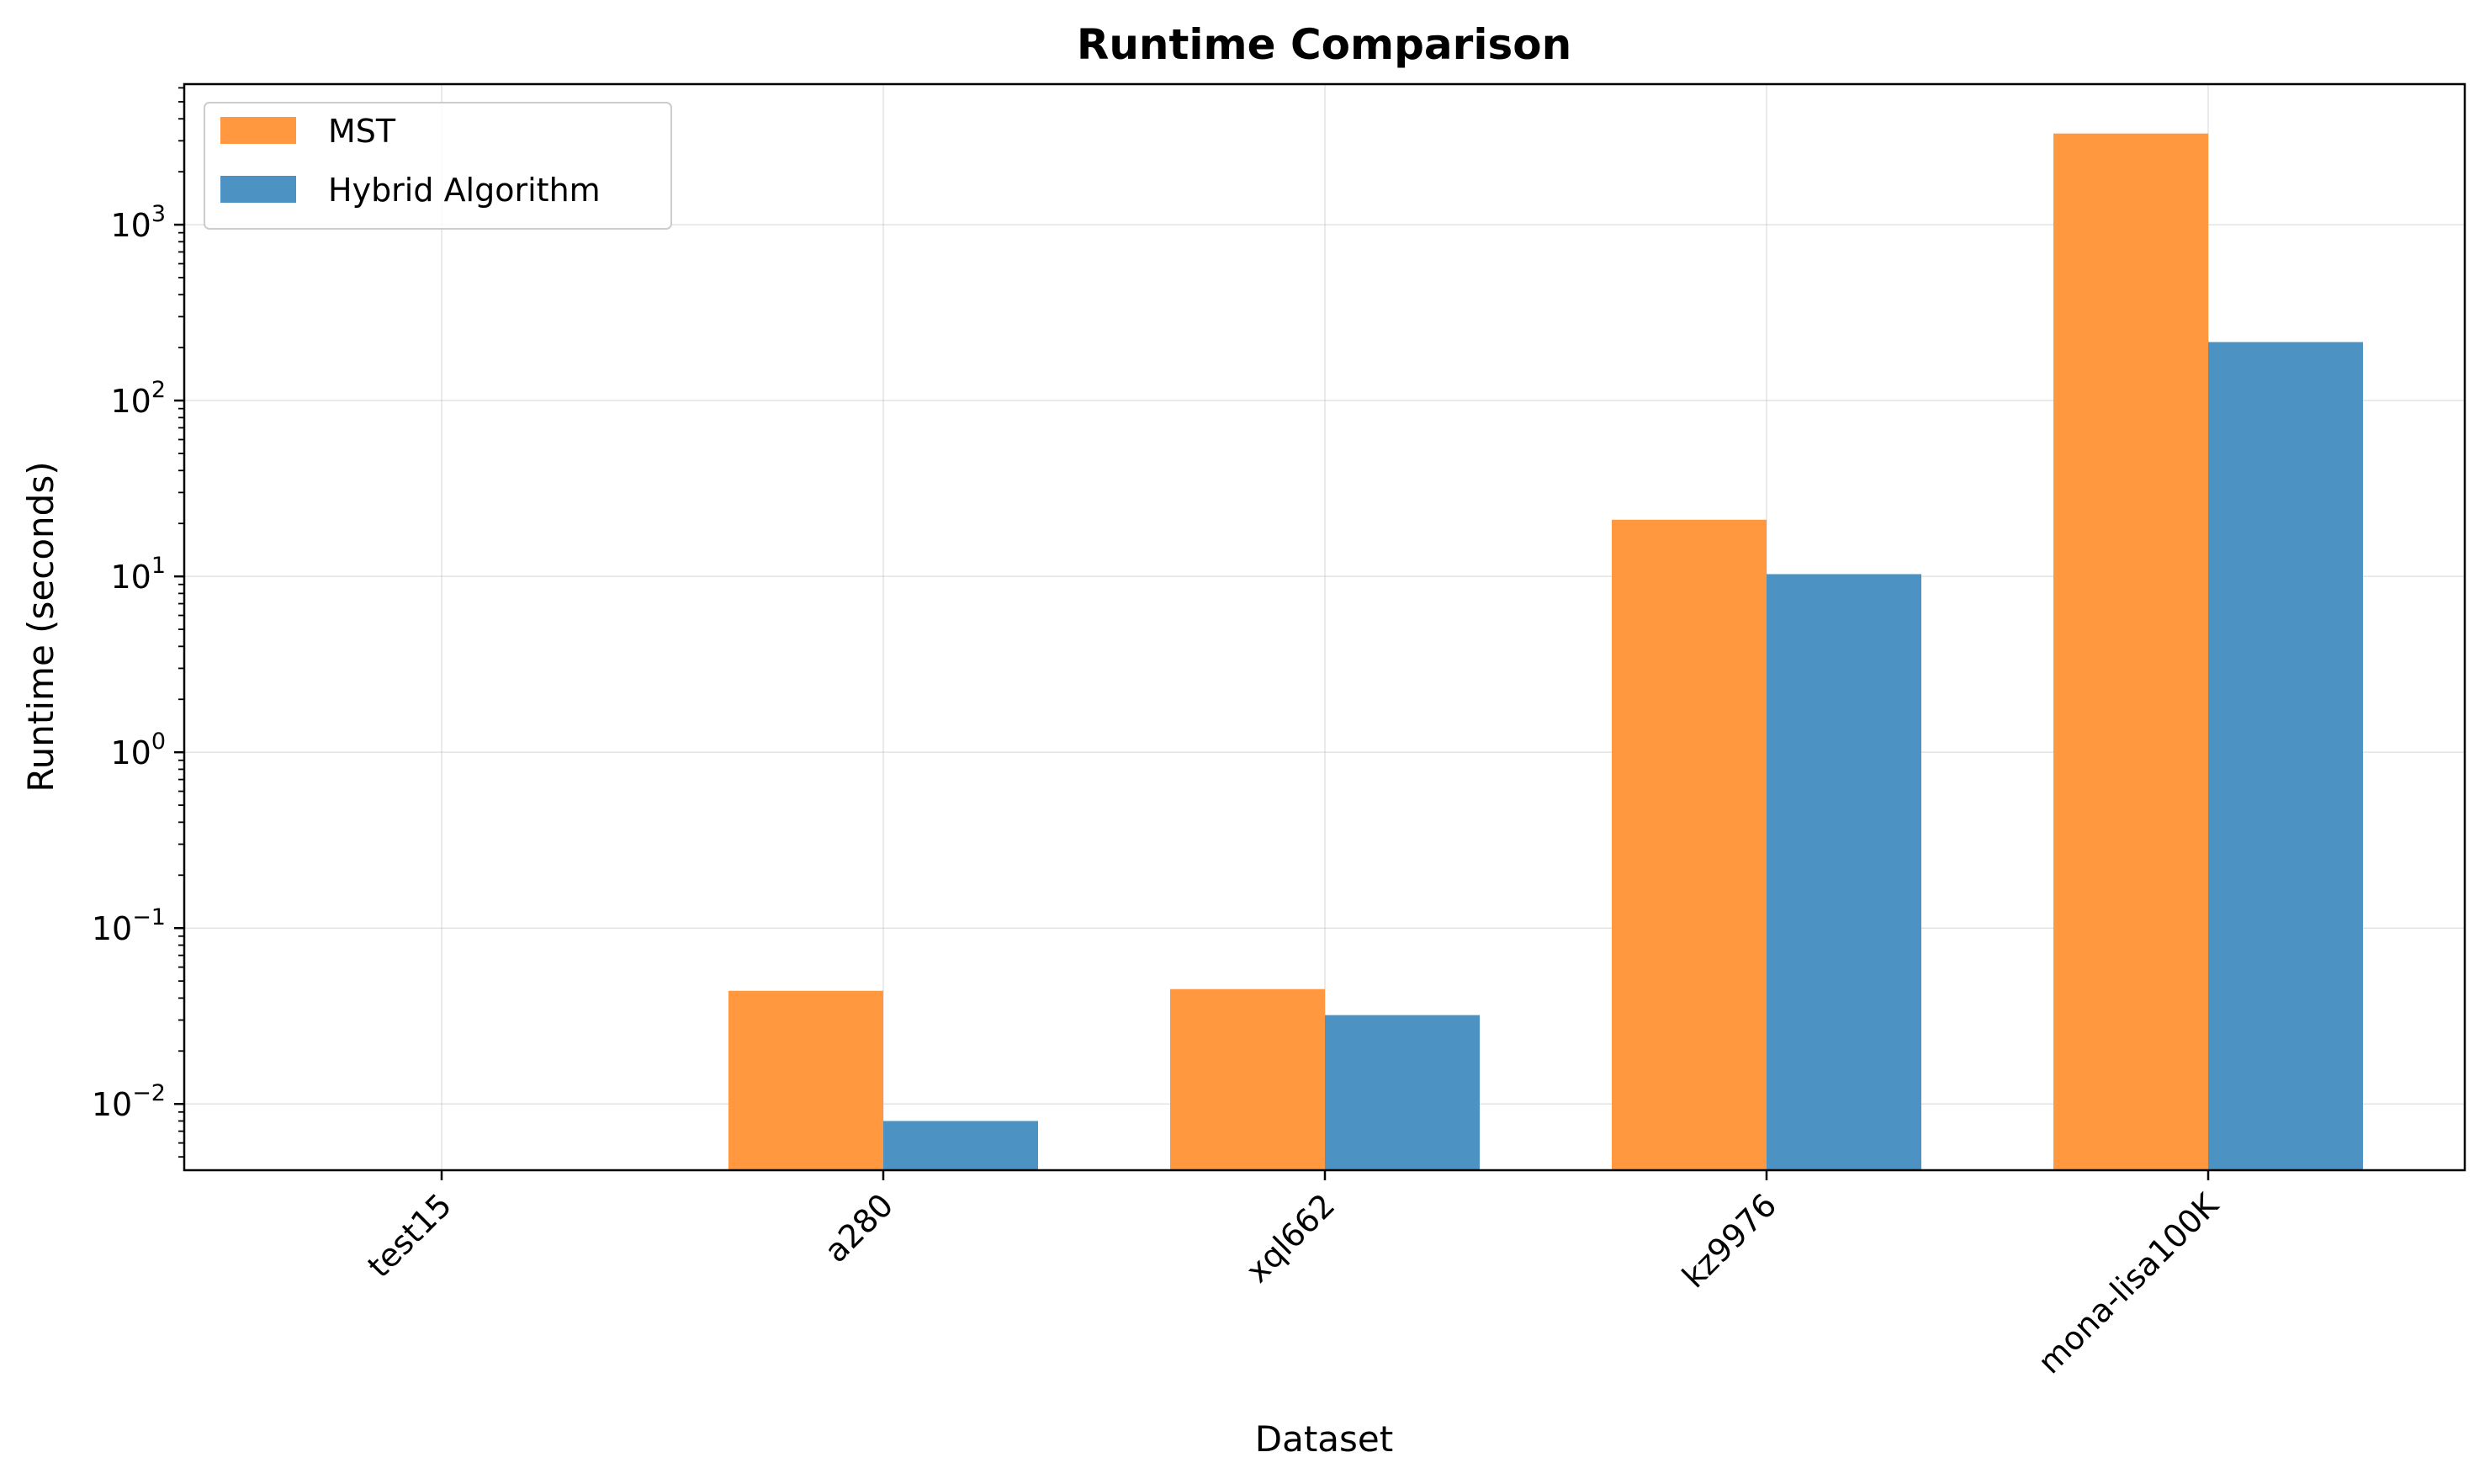 The image size is (2490, 1484). I want to click on legend-label-1: Hybrid Algorithm, so click(464, 190).